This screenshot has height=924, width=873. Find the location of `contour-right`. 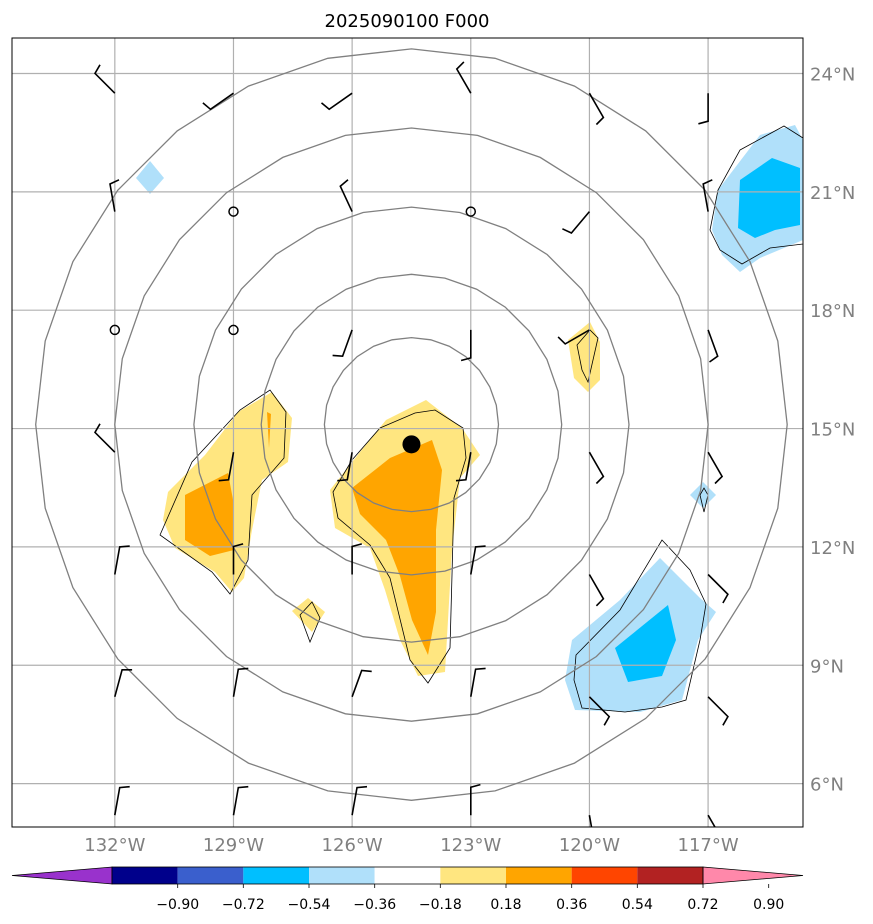

contour-right is located at coordinates (587, 356).